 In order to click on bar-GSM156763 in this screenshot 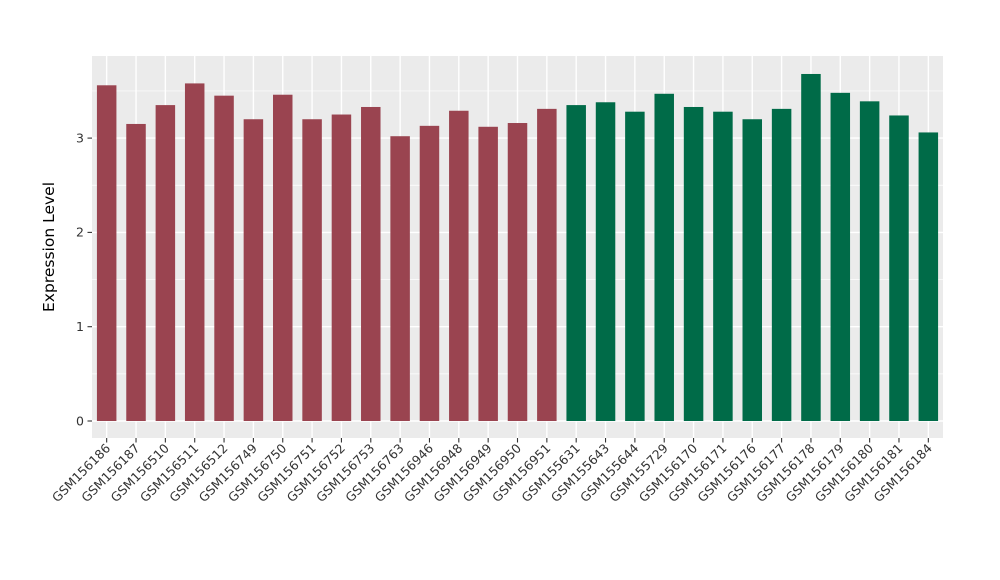, I will do `click(400, 279)`.